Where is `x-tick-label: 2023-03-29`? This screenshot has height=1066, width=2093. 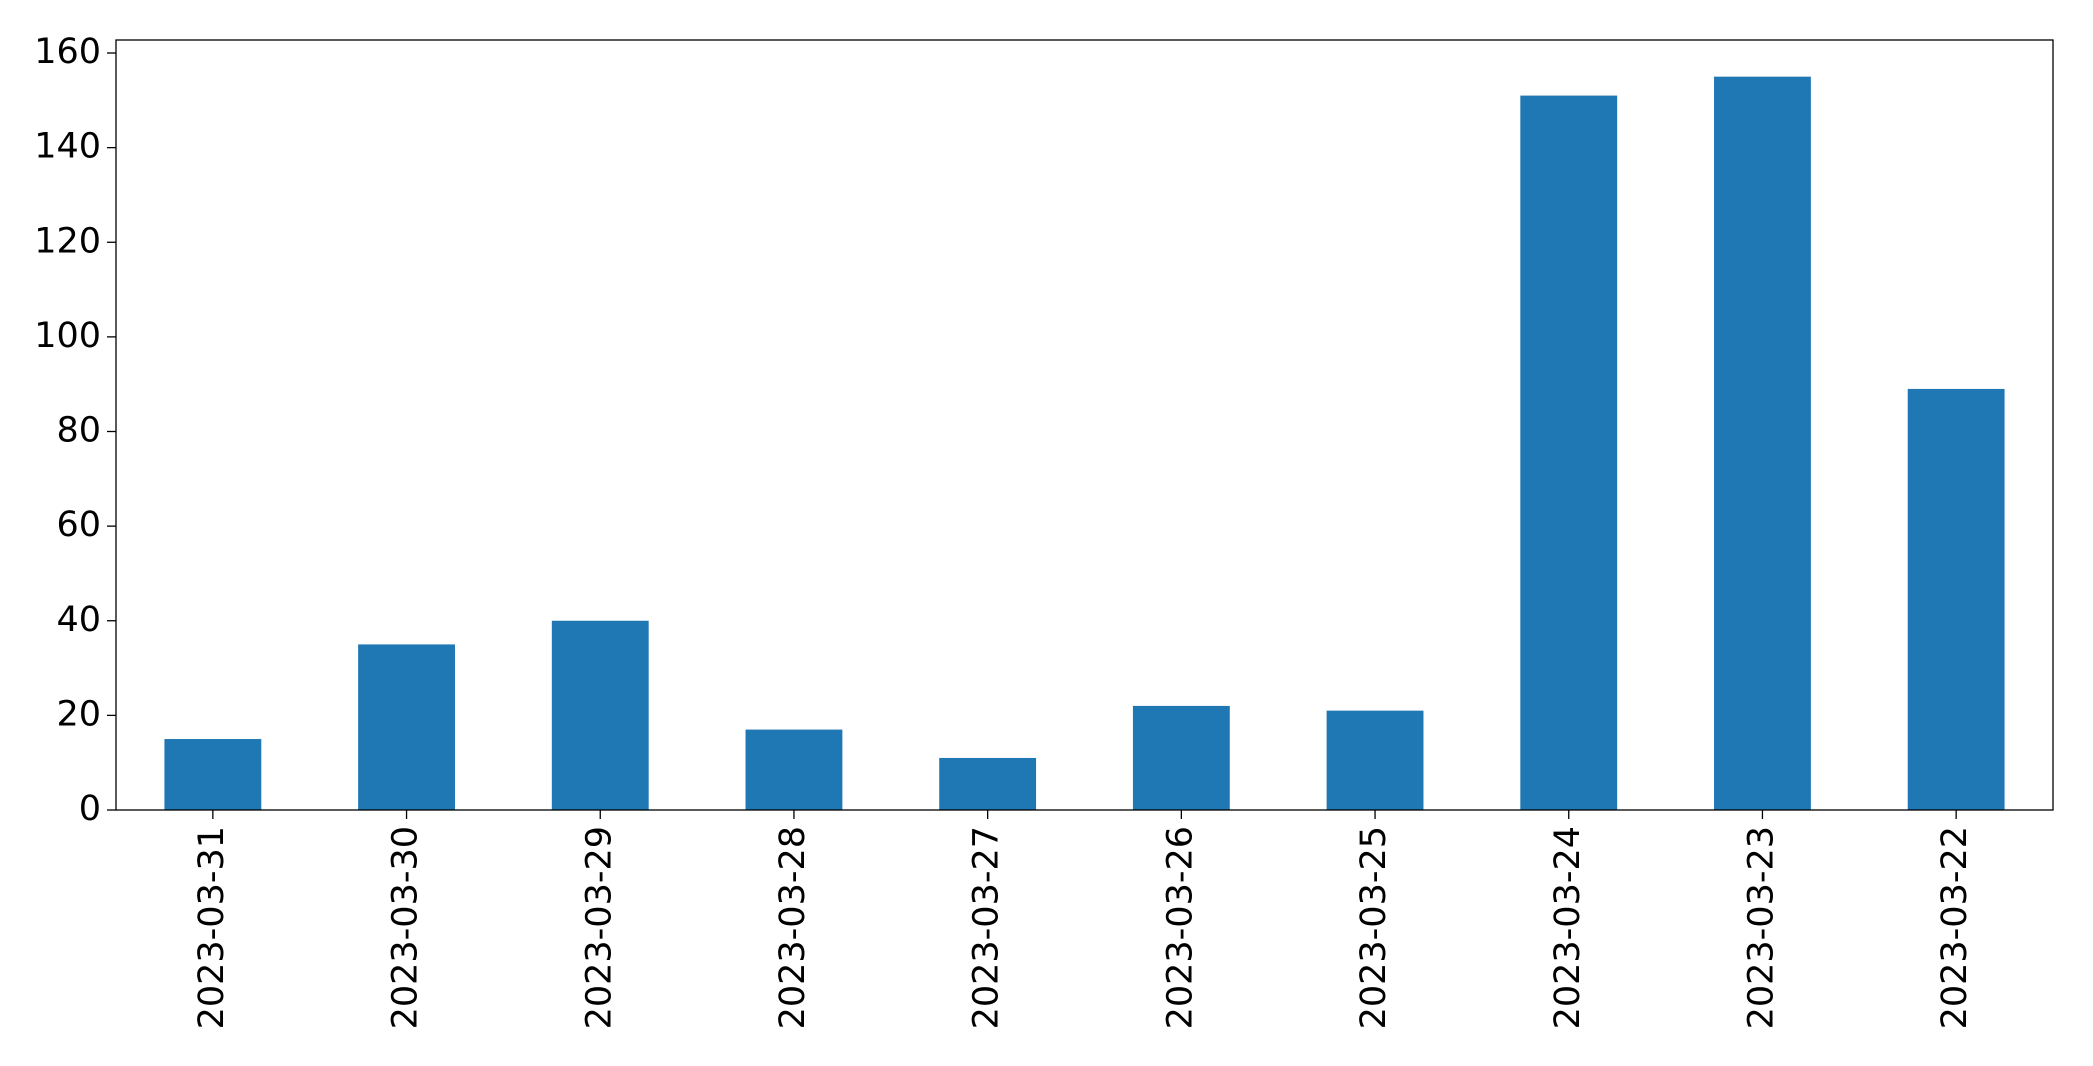 x-tick-label: 2023-03-29 is located at coordinates (599, 927).